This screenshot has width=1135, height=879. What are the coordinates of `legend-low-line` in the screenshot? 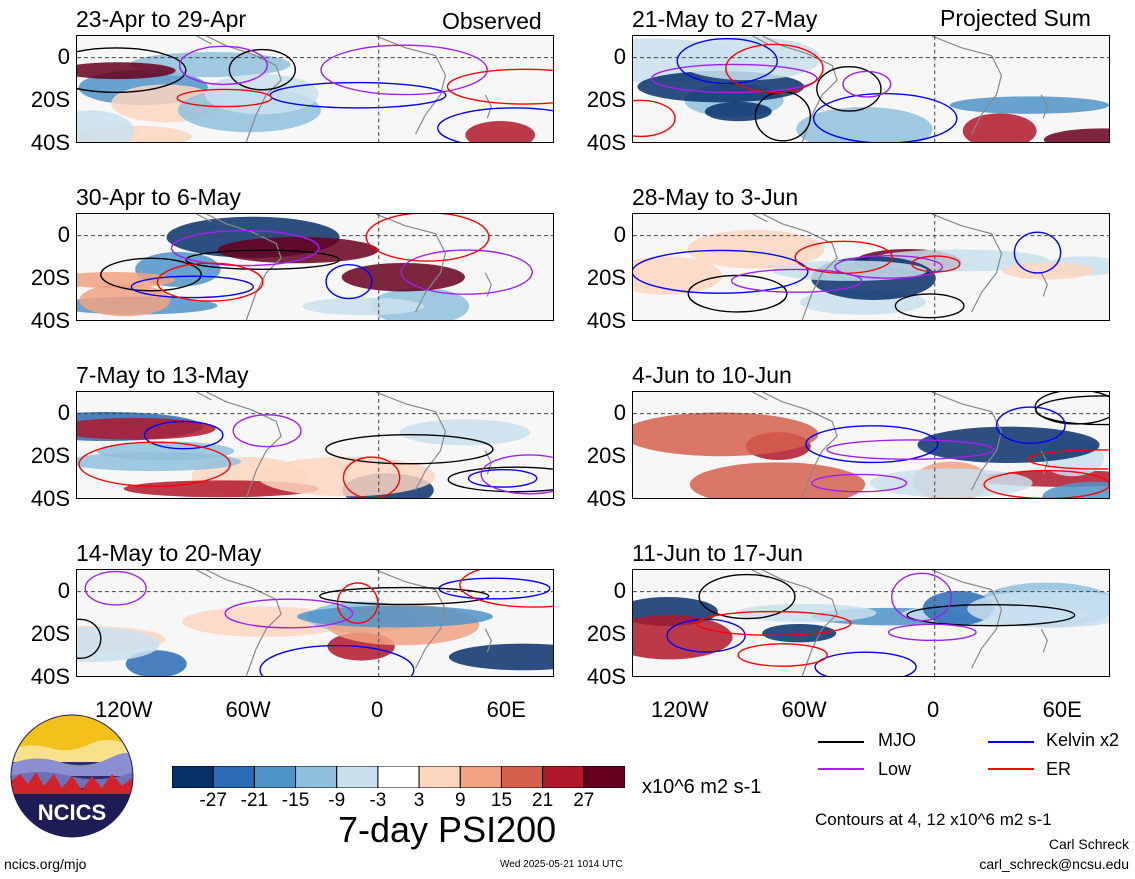 It's located at (841, 769).